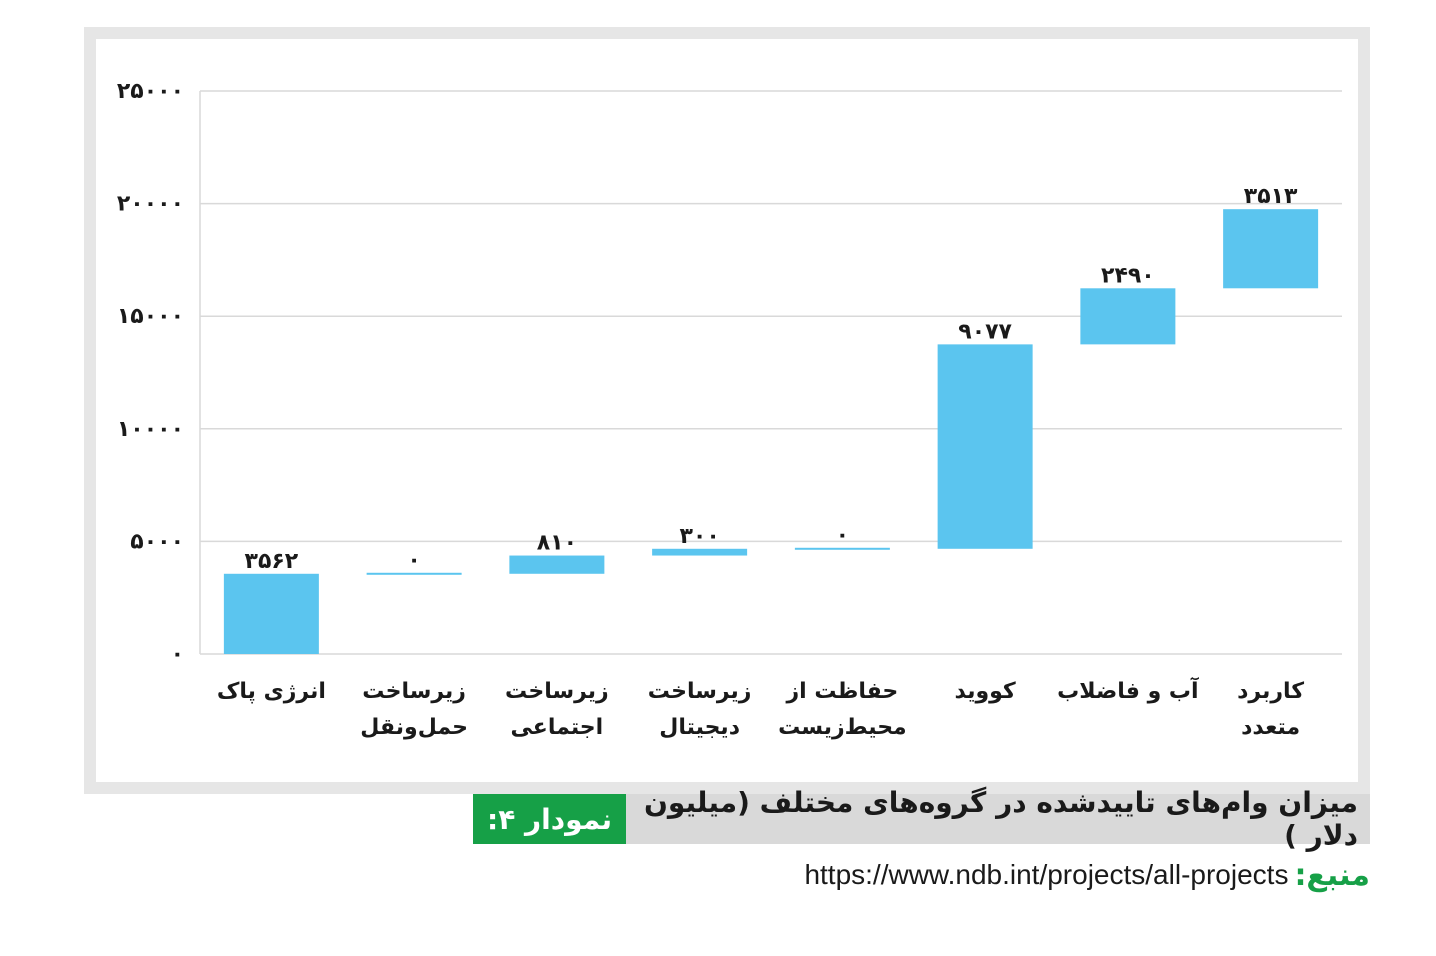 The width and height of the screenshot is (1436, 956). What do you see at coordinates (985, 691) in the screenshot?
I see `x-tick-label: کووید` at bounding box center [985, 691].